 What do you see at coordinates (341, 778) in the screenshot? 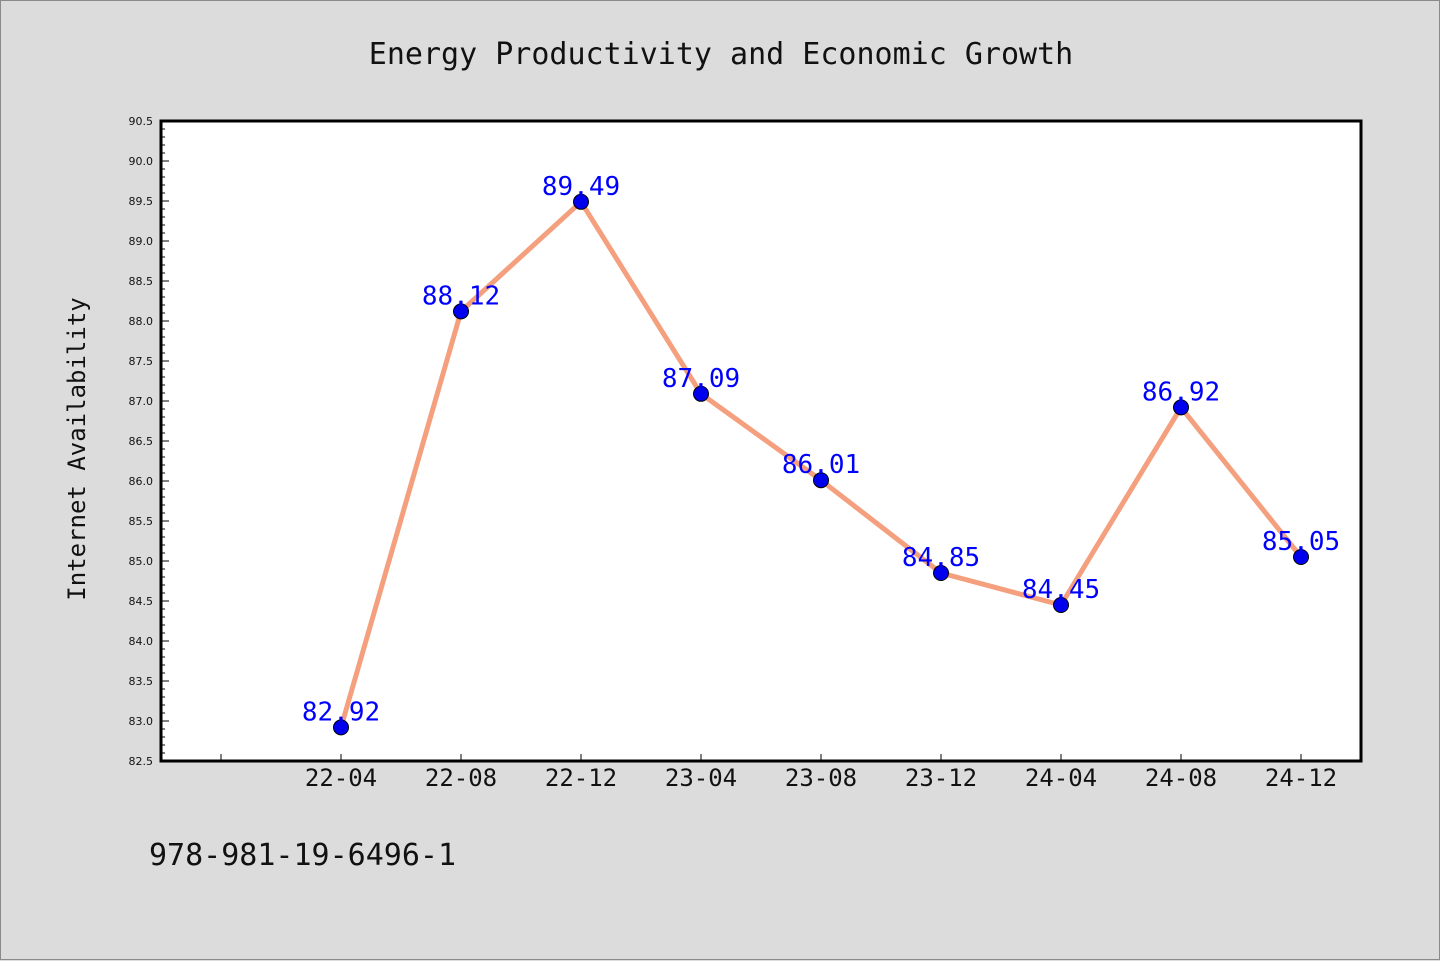
I see `x-tick-label: 22-04` at bounding box center [341, 778].